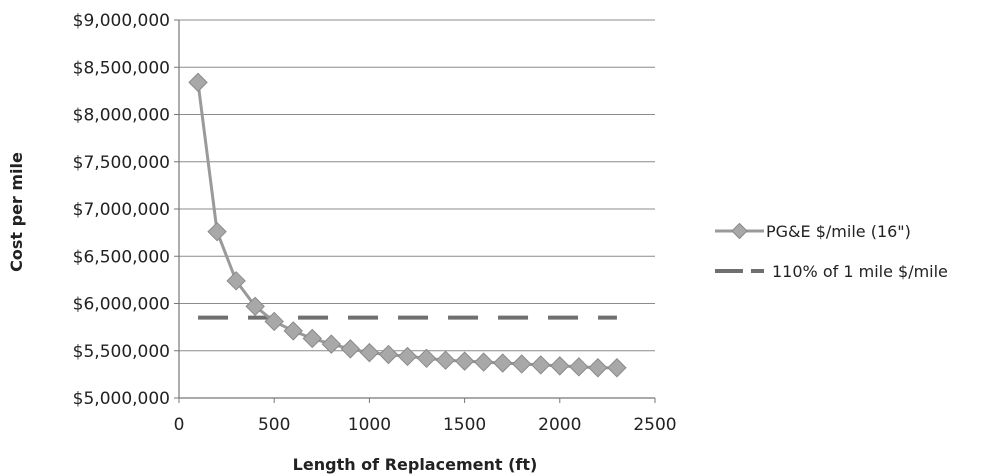 Image resolution: width=995 pixels, height=476 pixels. I want to click on y-tick-label: $6,500,000, so click(121, 257).